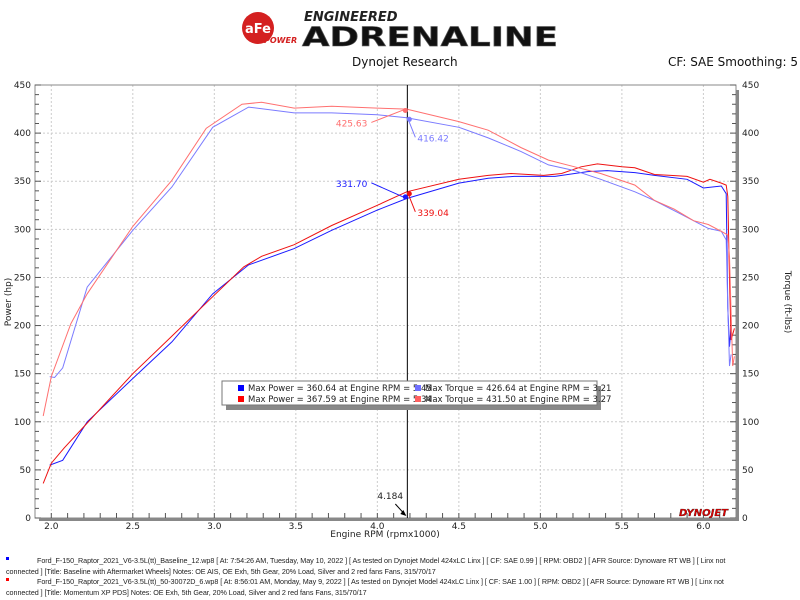  What do you see at coordinates (750, 134) in the screenshot?
I see `y2-tick-label: 400` at bounding box center [750, 134].